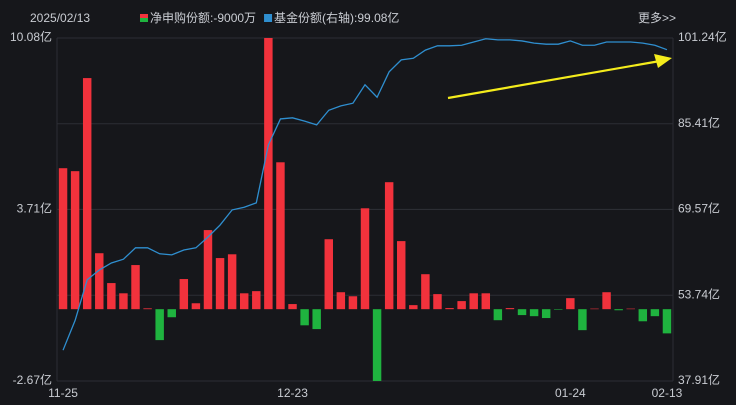  Describe the element at coordinates (554, 79) in the screenshot. I see `annotation-arrow` at that location.